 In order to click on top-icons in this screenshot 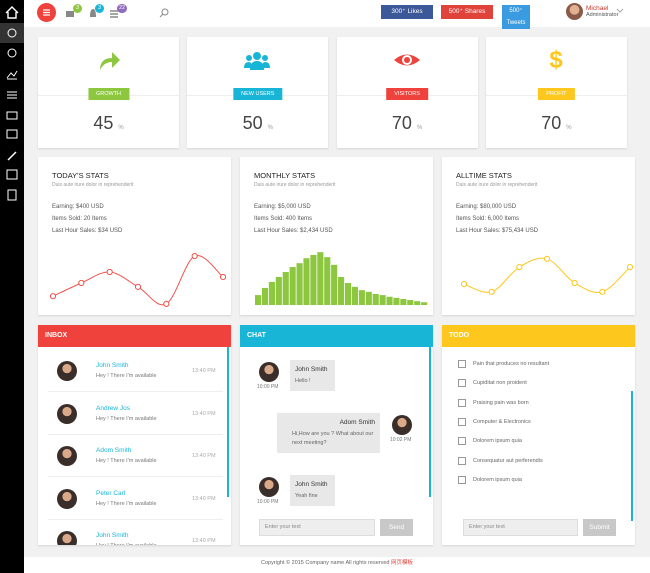, I will do `click(117, 13)`.